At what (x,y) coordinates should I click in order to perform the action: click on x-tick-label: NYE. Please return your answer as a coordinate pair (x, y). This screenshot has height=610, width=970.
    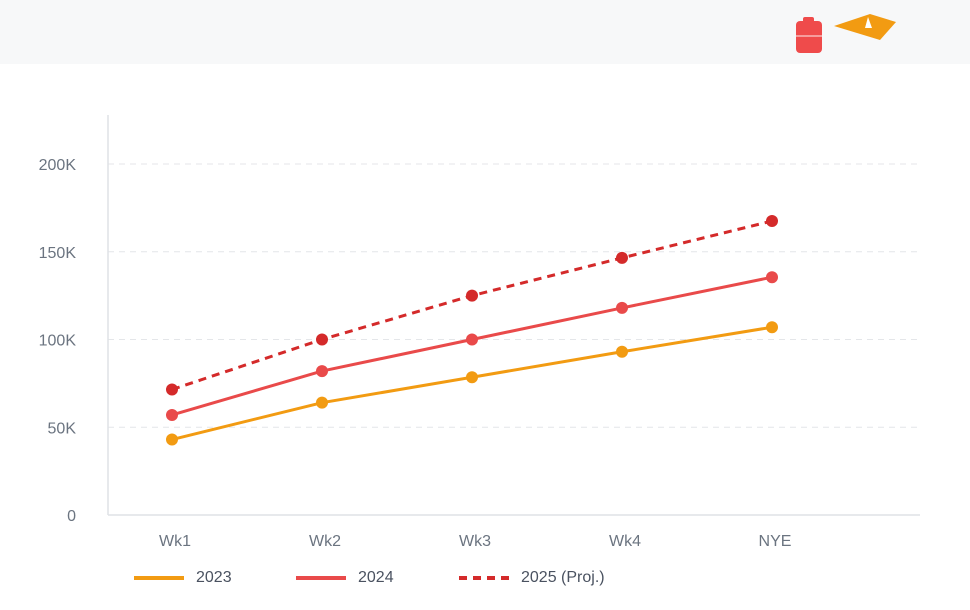
    Looking at the image, I should click on (775, 541).